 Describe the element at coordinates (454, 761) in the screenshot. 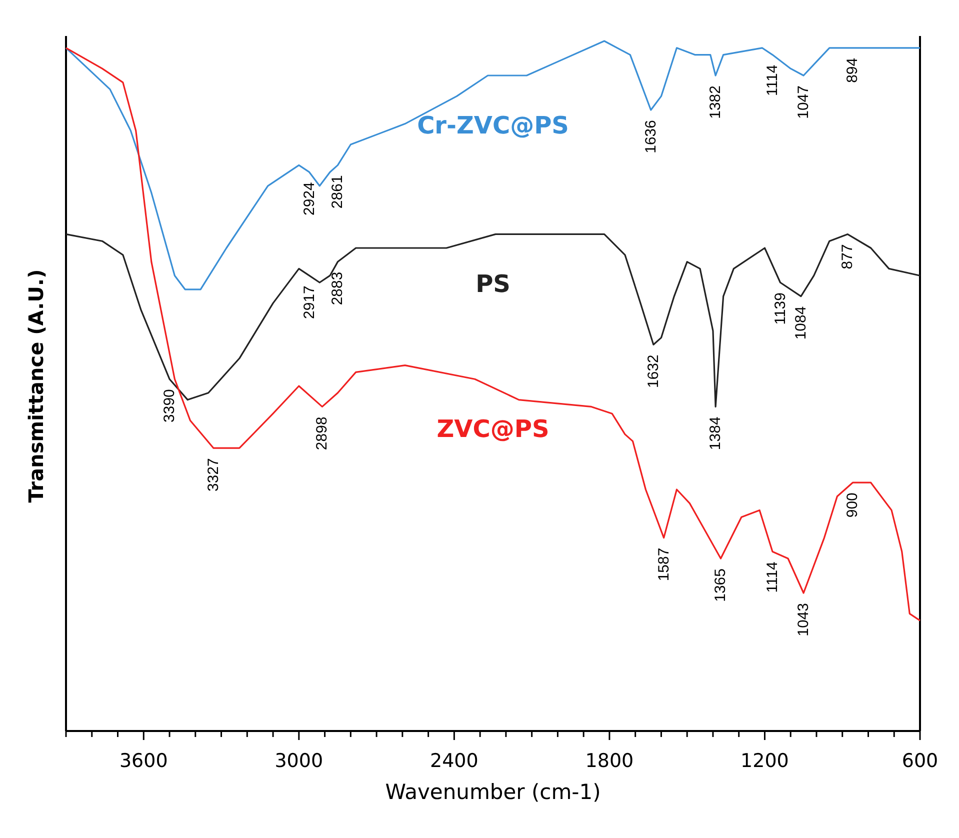

I see `x-tick-label: 2400` at that location.